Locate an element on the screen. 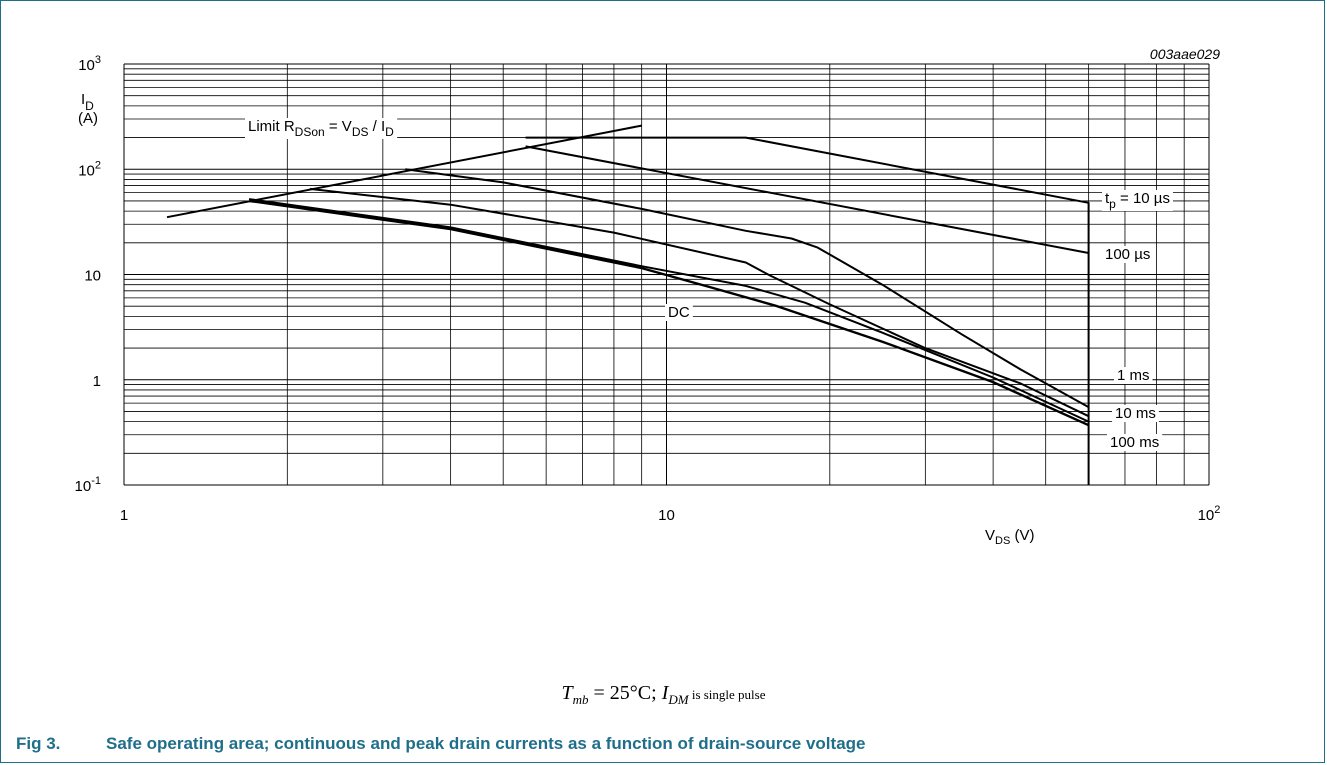 The image size is (1327, 765). x-tick-label: 102 is located at coordinates (1209, 514).